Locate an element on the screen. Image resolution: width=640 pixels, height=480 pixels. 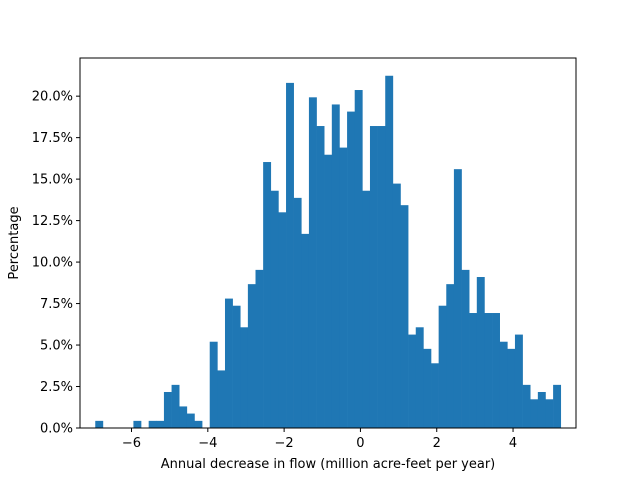
y-tick-label: 0.0% is located at coordinates (56, 429).